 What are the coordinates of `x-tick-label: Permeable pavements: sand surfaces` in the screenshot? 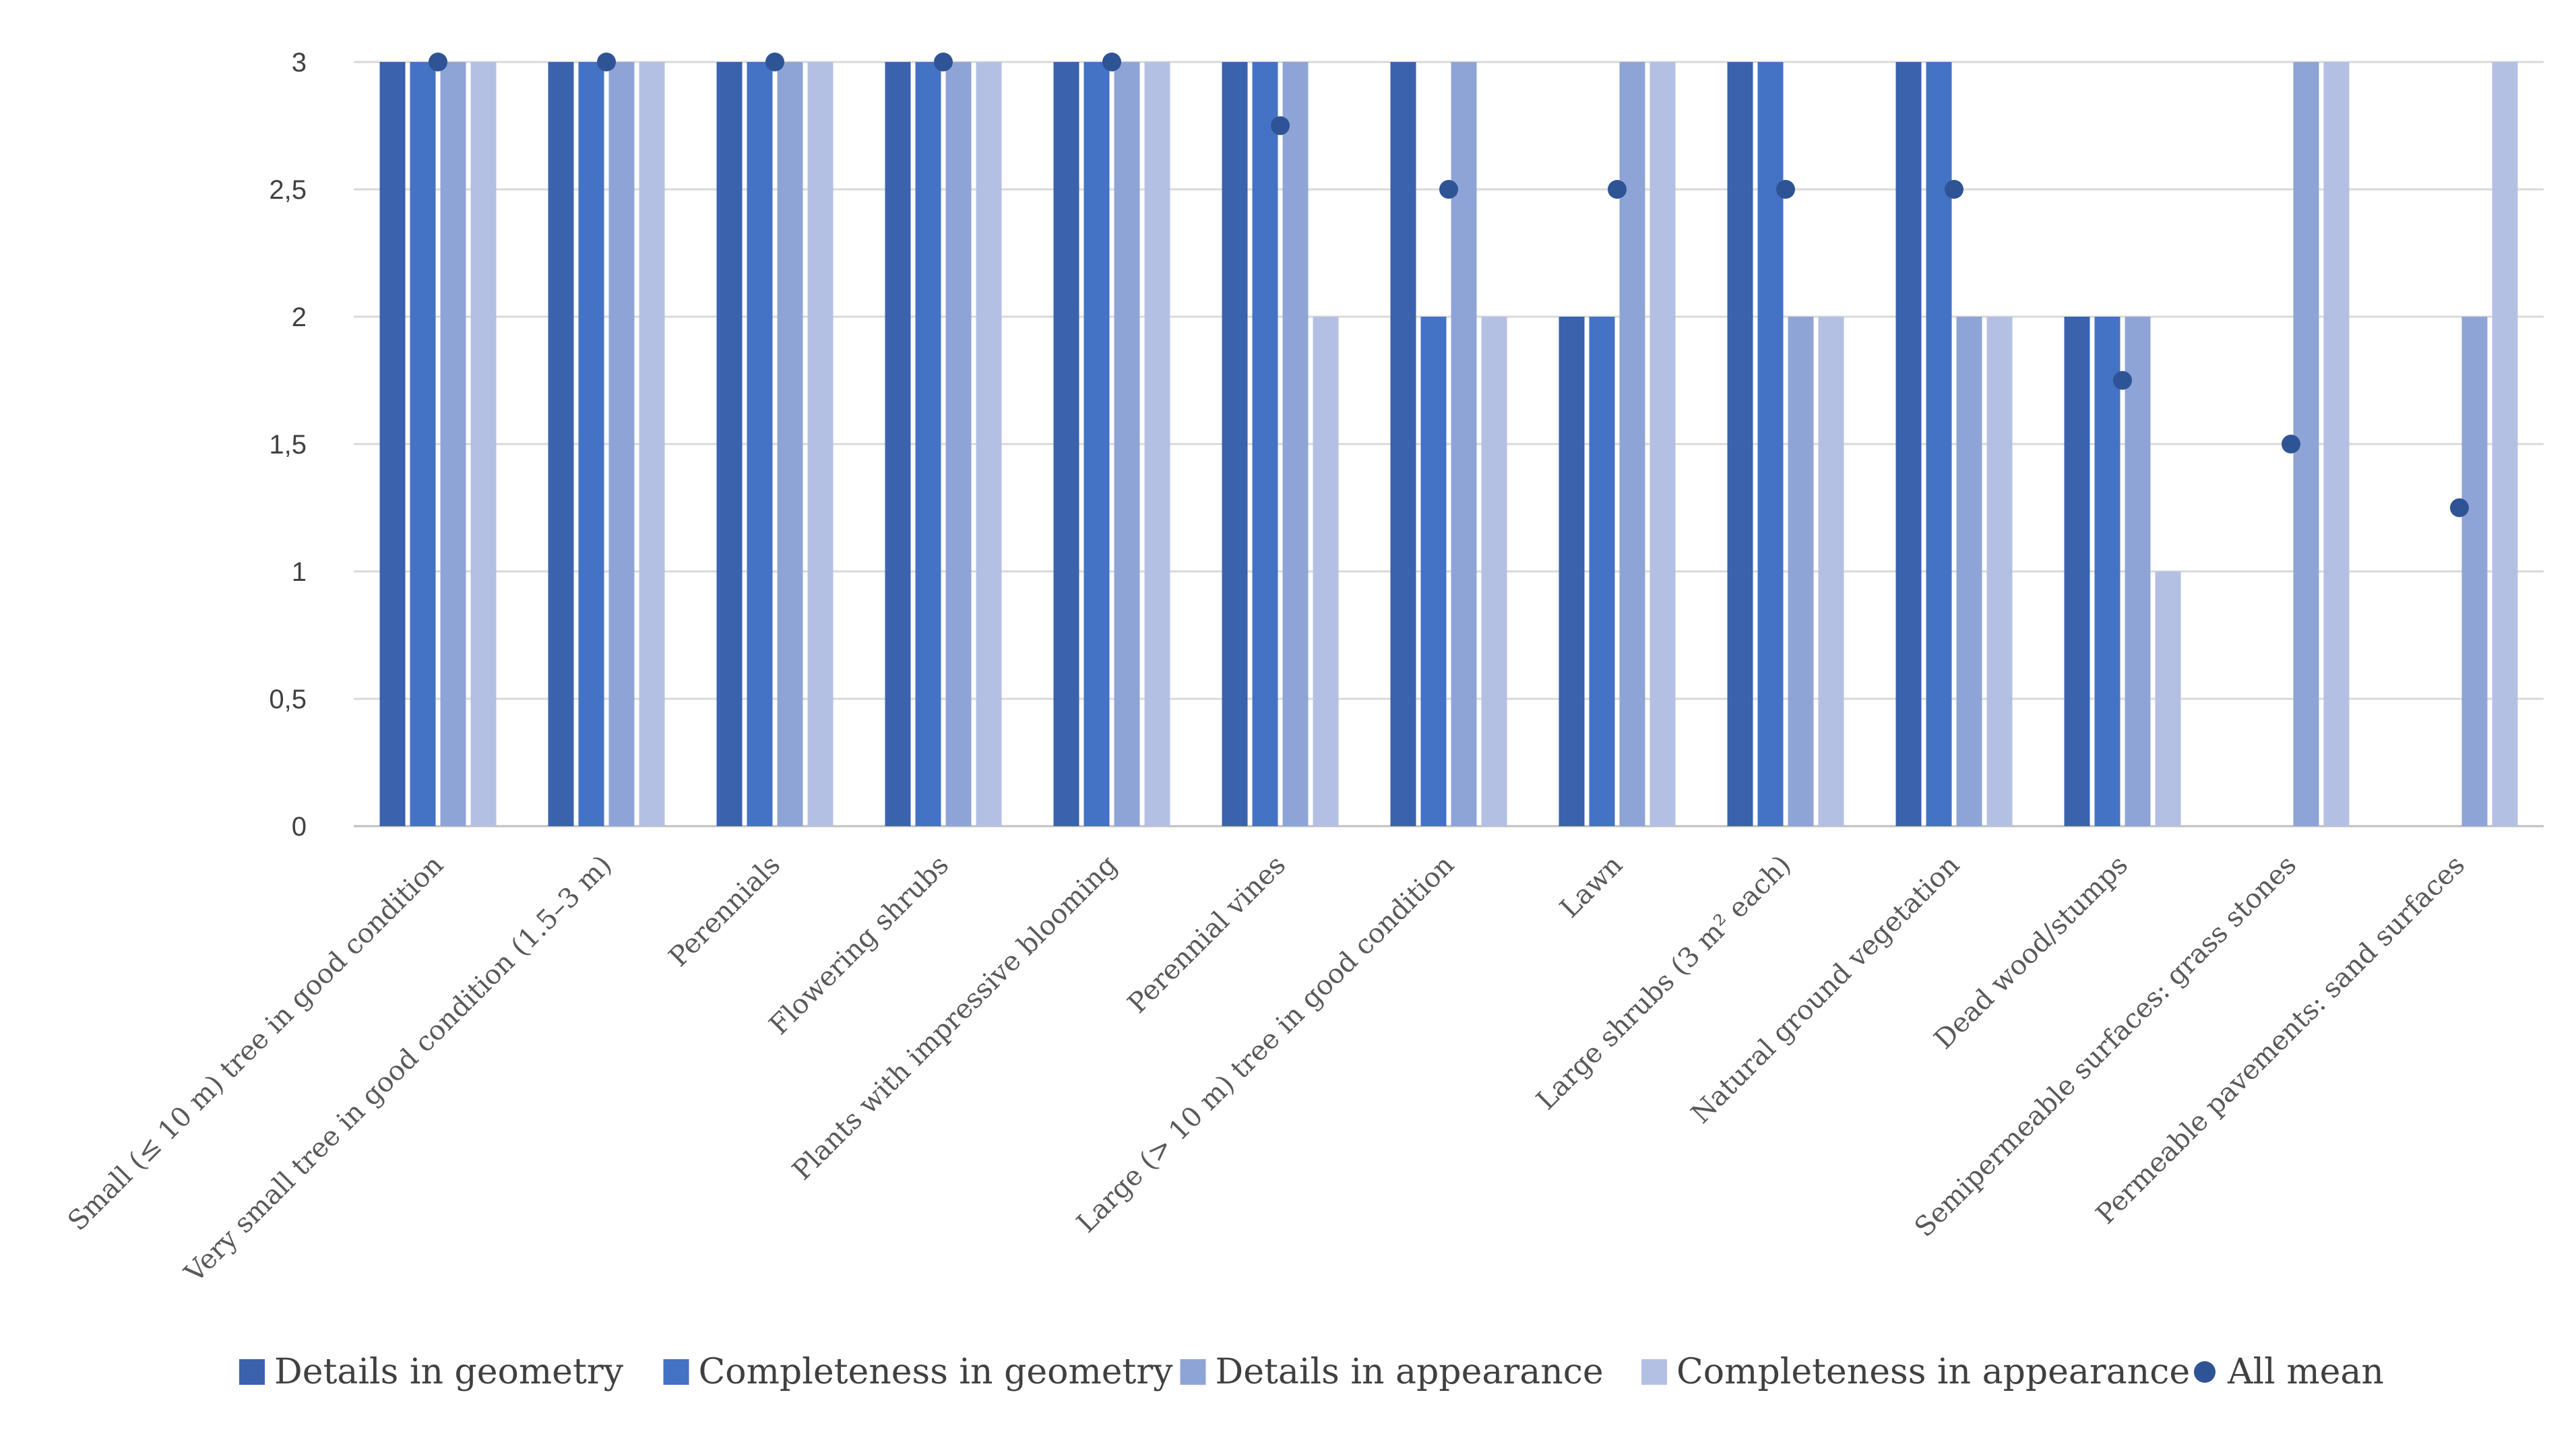 It's located at (2280, 1040).